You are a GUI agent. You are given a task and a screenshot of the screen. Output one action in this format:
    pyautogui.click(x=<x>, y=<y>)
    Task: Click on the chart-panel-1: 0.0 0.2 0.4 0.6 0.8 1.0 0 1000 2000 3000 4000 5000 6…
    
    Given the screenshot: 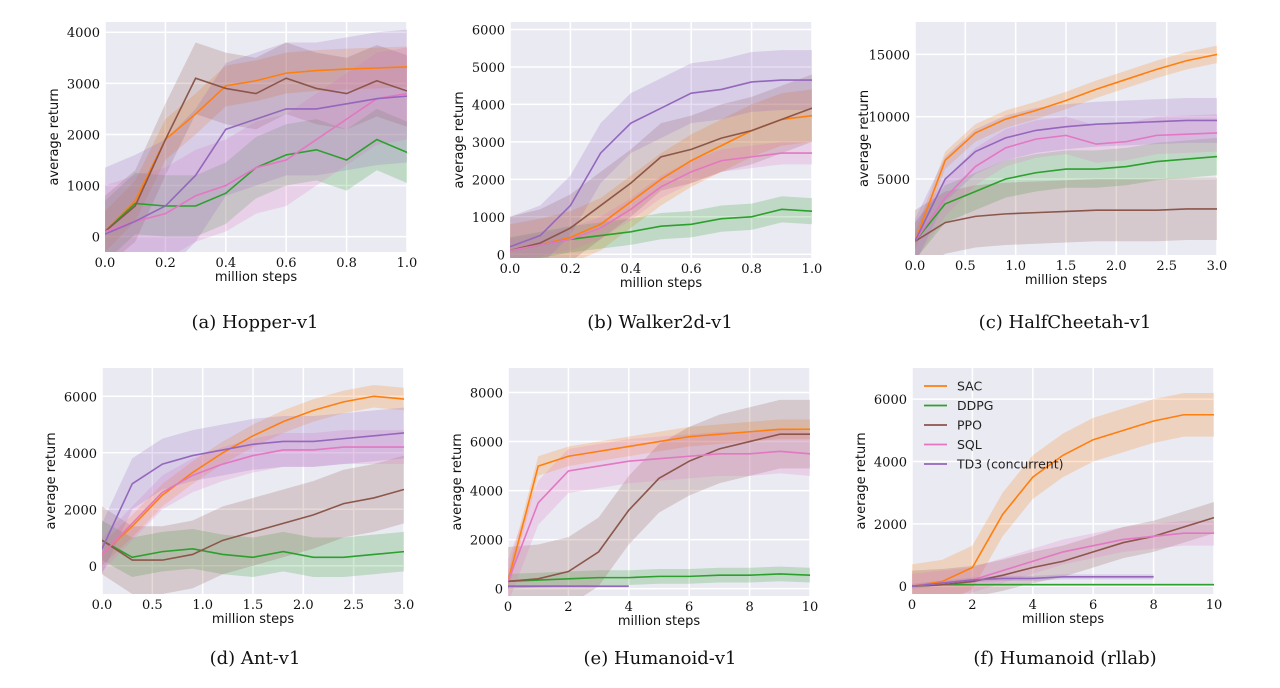 What is the action you would take?
    pyautogui.click(x=637, y=156)
    